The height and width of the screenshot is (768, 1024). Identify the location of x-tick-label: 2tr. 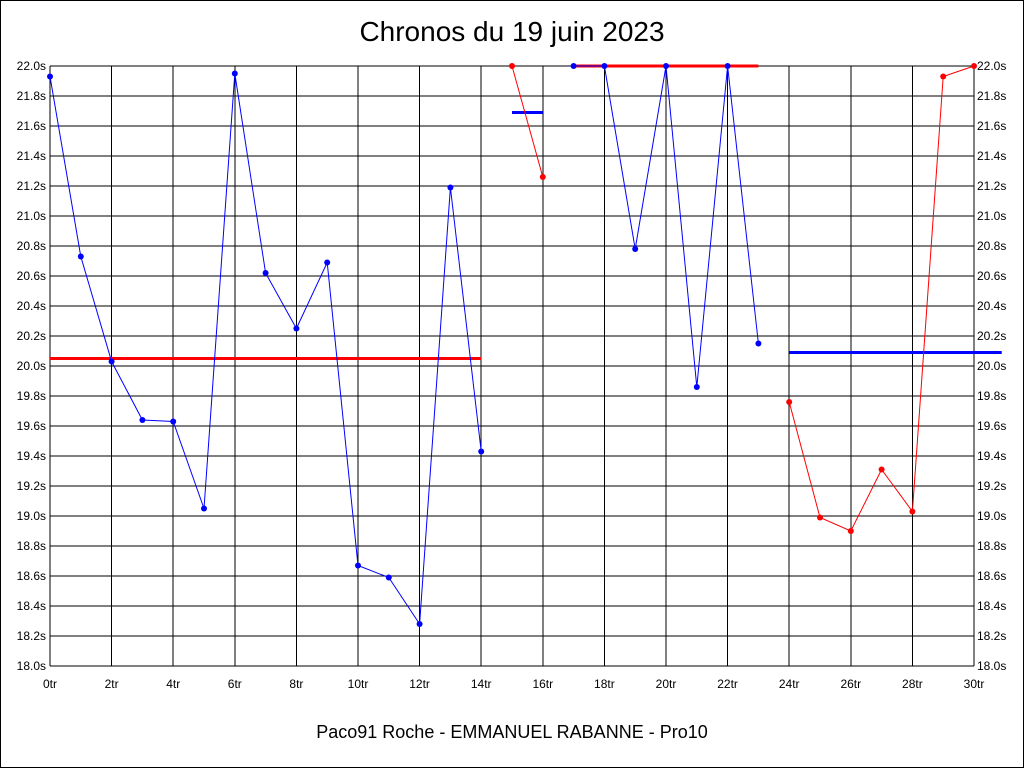
(112, 684).